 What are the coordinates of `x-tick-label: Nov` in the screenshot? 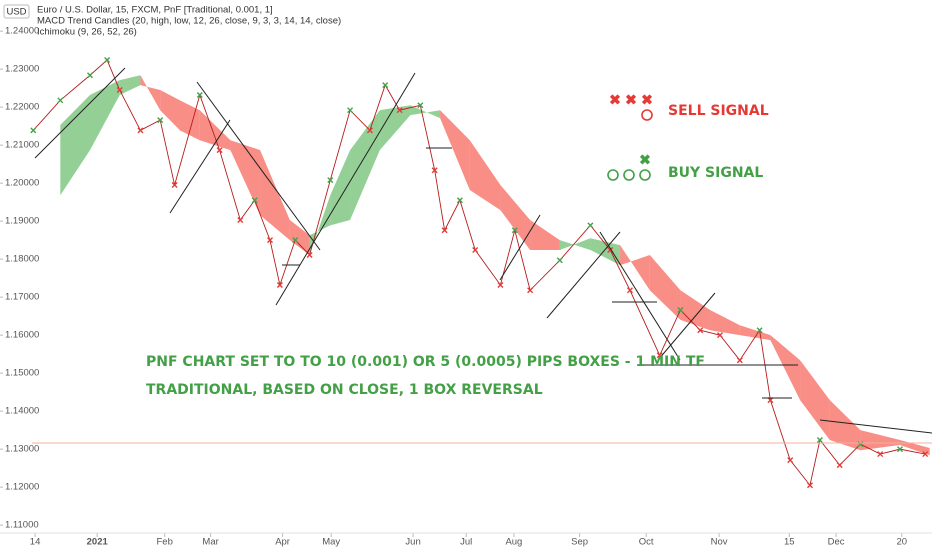 It's located at (719, 542).